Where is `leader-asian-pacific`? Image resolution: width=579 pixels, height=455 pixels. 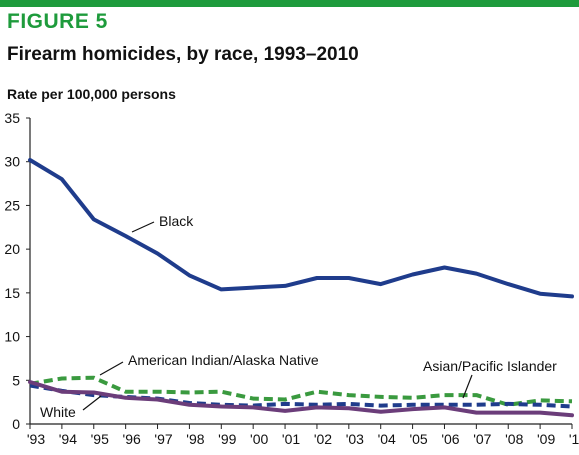 leader-asian-pacific is located at coordinates (467, 386).